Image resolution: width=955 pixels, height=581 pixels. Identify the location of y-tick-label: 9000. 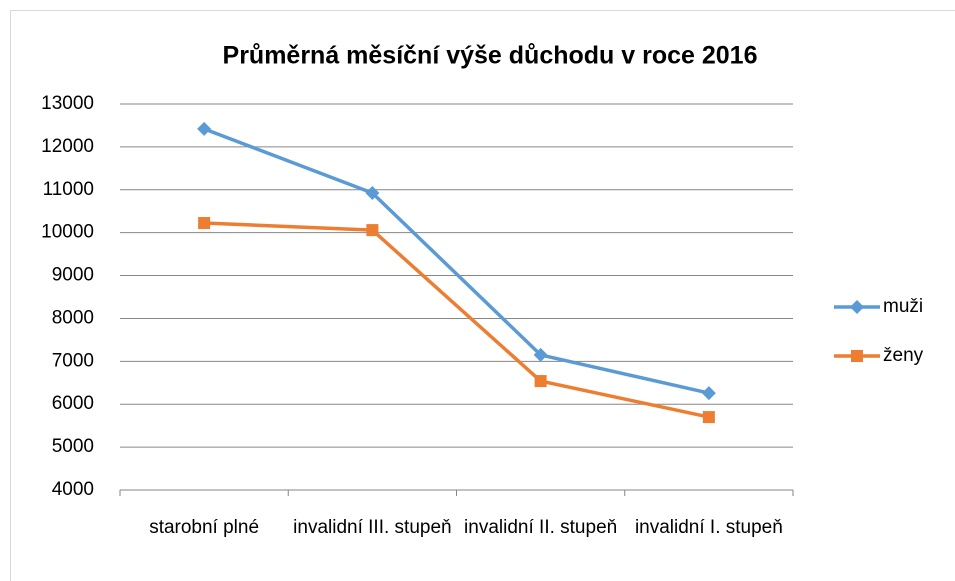
(73, 275).